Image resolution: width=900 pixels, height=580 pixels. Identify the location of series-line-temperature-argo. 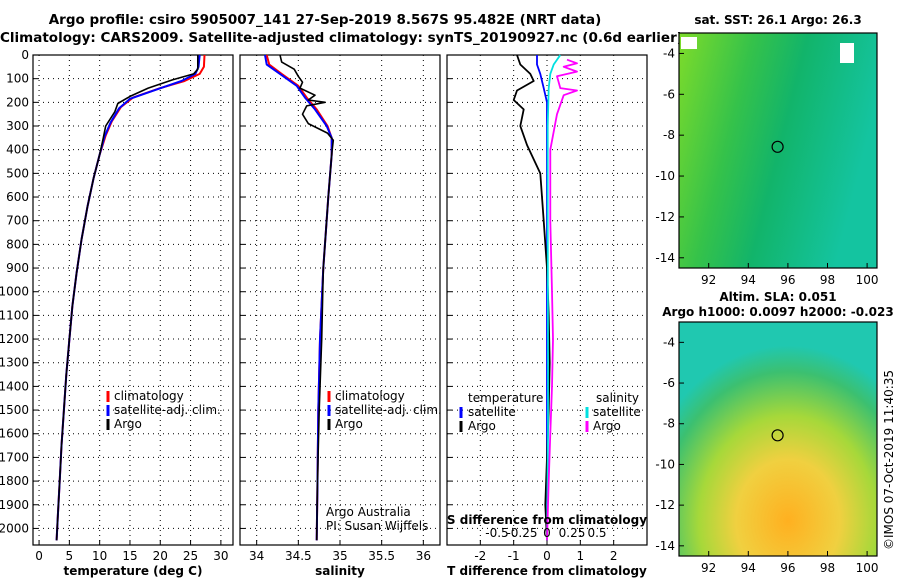
(531, 297).